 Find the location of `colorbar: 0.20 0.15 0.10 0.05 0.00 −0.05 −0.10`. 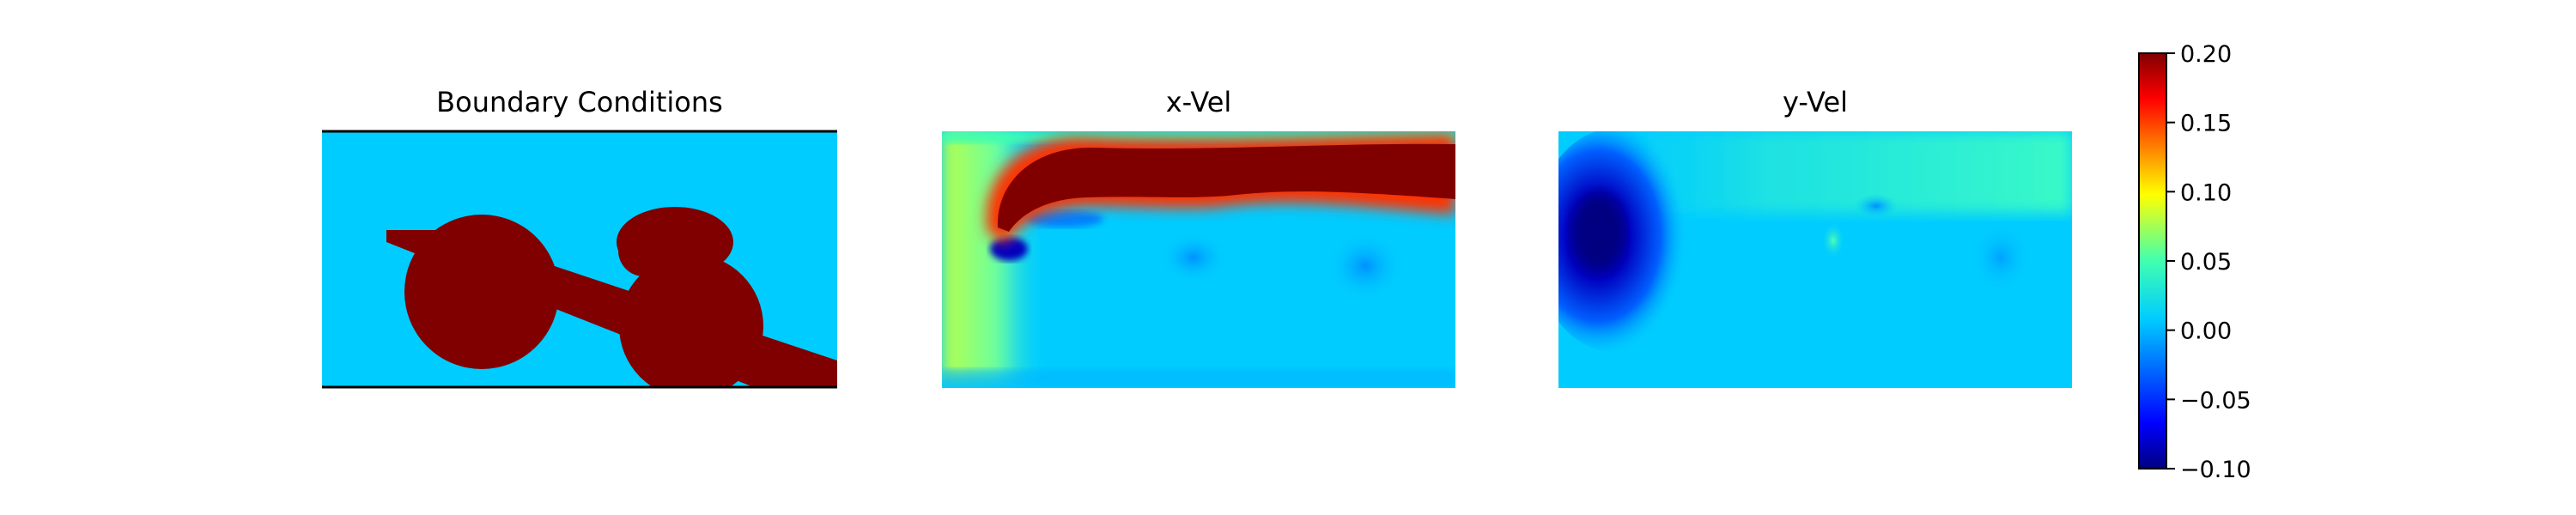

colorbar: 0.20 0.15 0.10 0.05 0.00 −0.05 −0.10 is located at coordinates (2194, 262).